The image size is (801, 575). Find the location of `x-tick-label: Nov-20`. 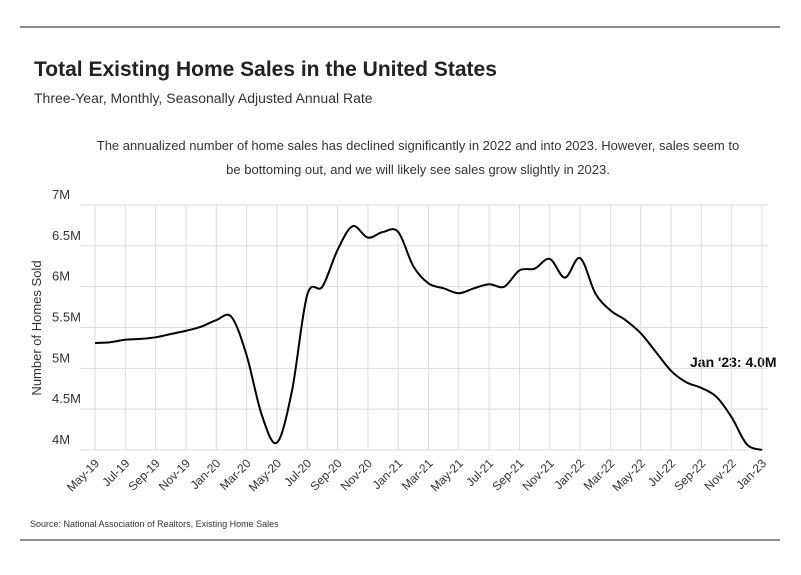

x-tick-label: Nov-20 is located at coordinates (356, 474).